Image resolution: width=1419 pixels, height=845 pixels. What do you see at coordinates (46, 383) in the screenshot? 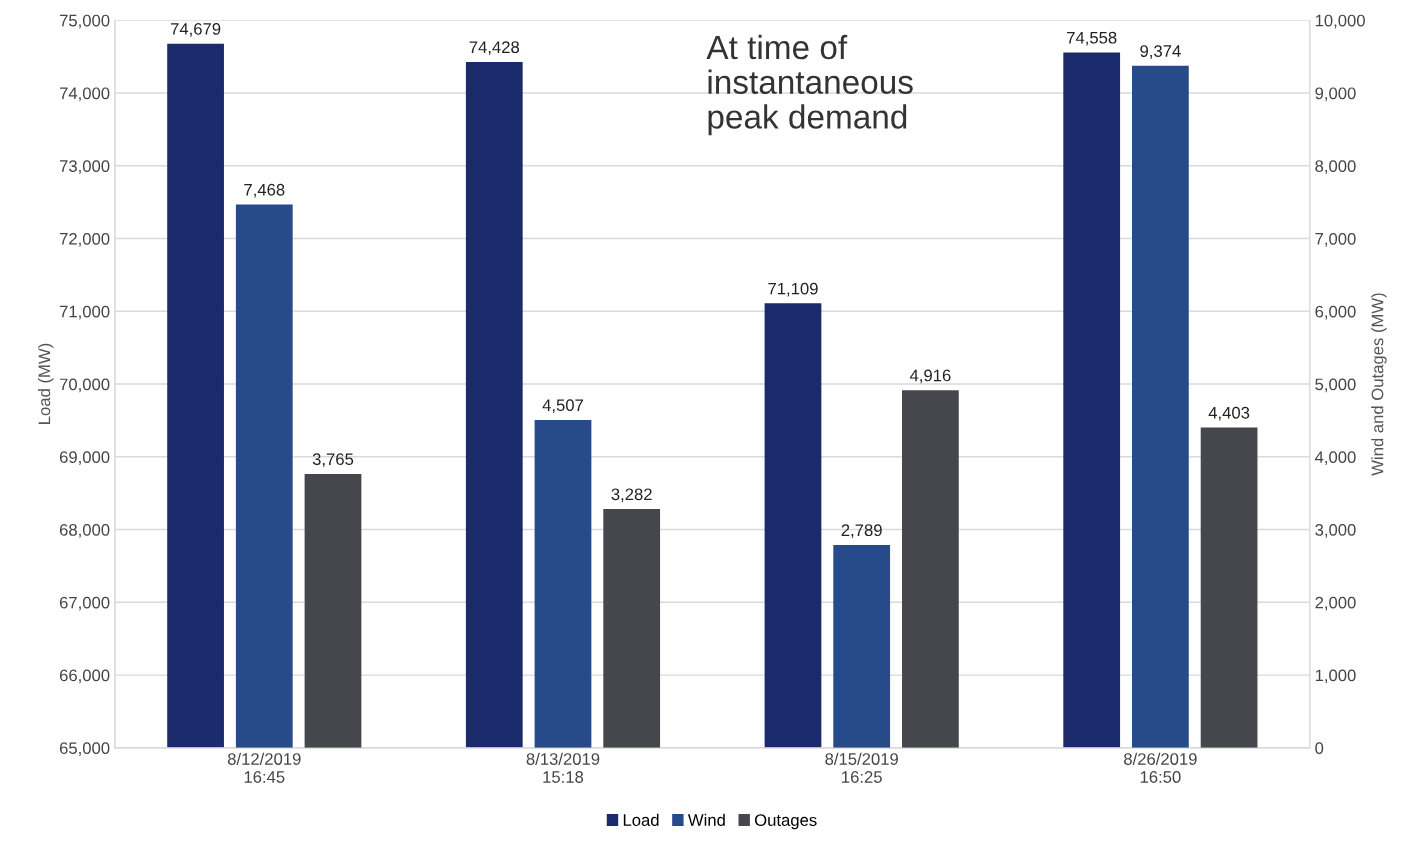
I see `y-axis-title: Load (MW)` at bounding box center [46, 383].